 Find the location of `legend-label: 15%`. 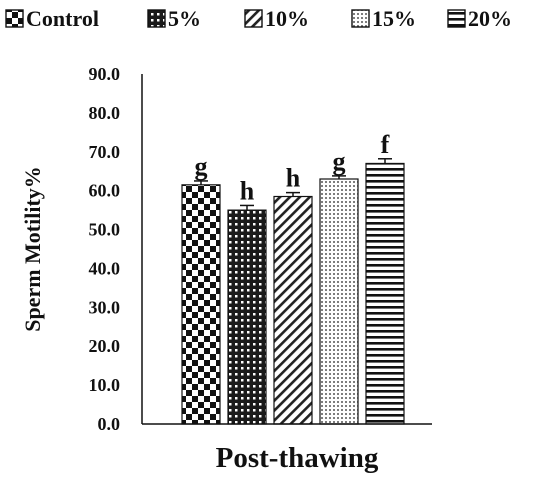

legend-label: 15% is located at coordinates (394, 18).